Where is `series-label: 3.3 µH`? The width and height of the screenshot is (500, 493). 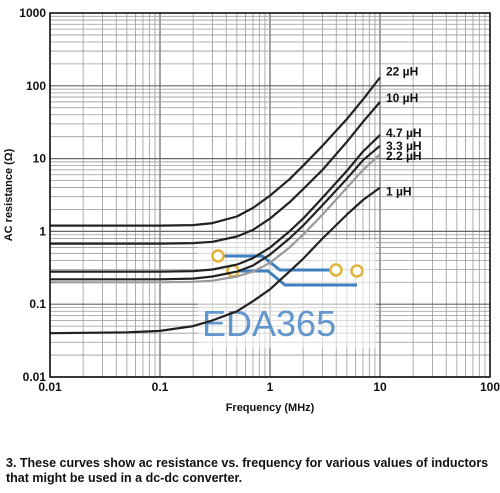
series-label: 3.3 µH is located at coordinates (404, 146).